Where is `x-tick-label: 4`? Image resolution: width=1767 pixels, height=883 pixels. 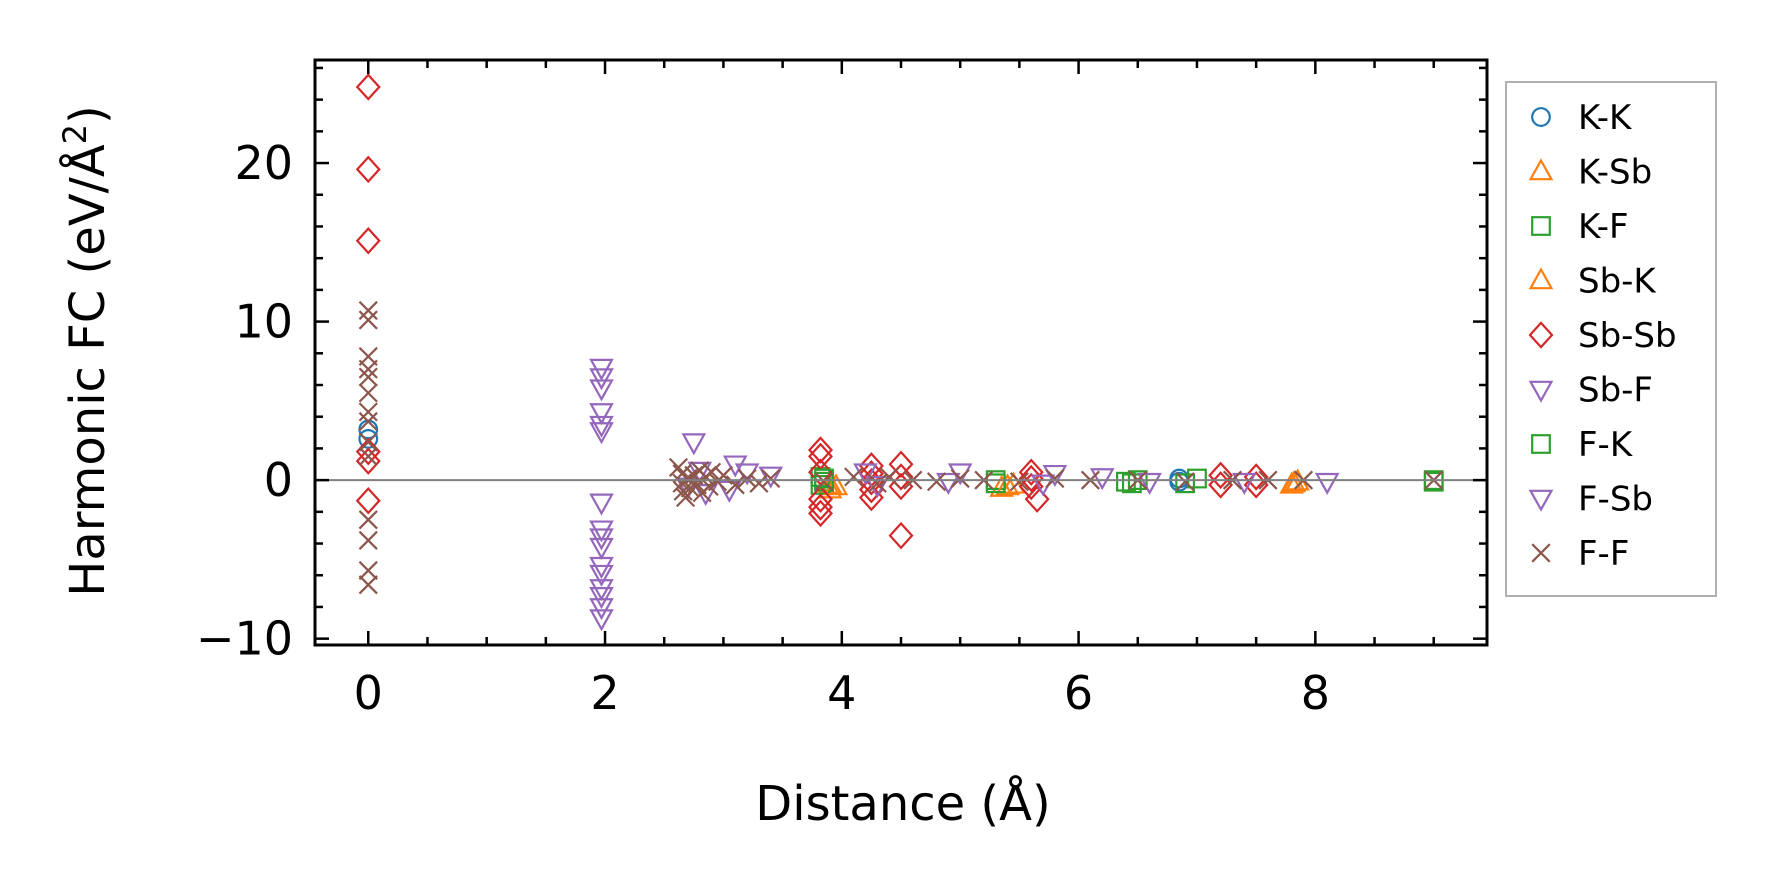
x-tick-label: 4 is located at coordinates (841, 693).